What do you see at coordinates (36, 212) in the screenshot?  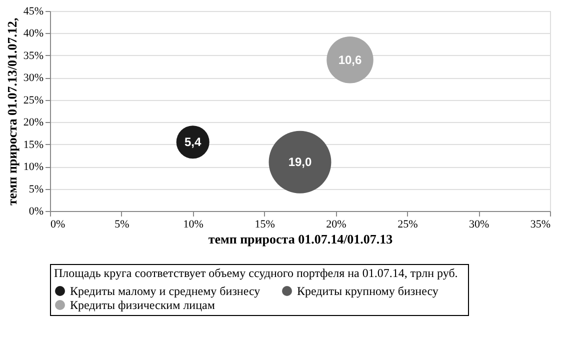 I see `y-tick-label: 0%` at bounding box center [36, 212].